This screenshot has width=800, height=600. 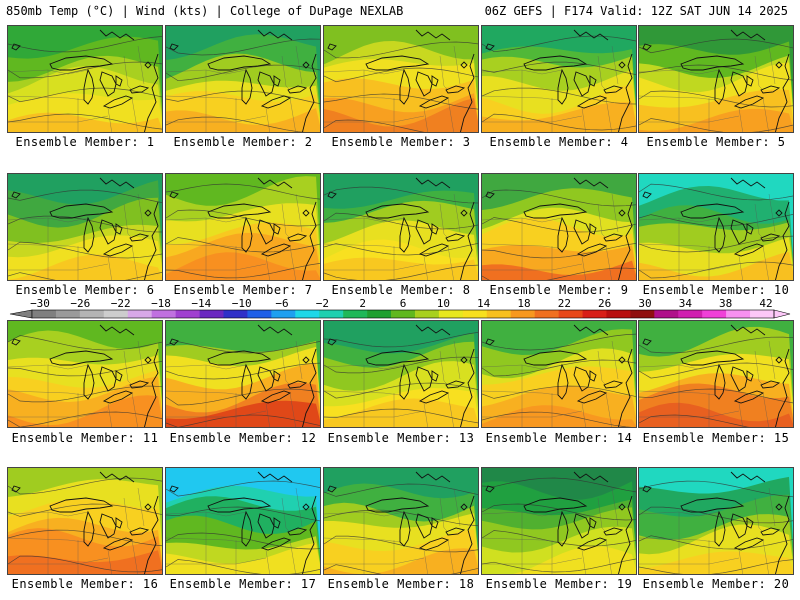 What do you see at coordinates (85, 438) in the screenshot?
I see `panel-caption: Ensemble Member: 11` at bounding box center [85, 438].